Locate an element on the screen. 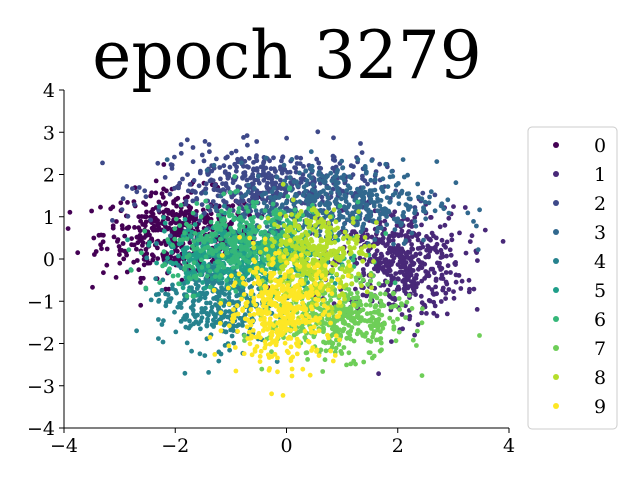 The image size is (640, 480). legend-label-5: 5 is located at coordinates (600, 291).